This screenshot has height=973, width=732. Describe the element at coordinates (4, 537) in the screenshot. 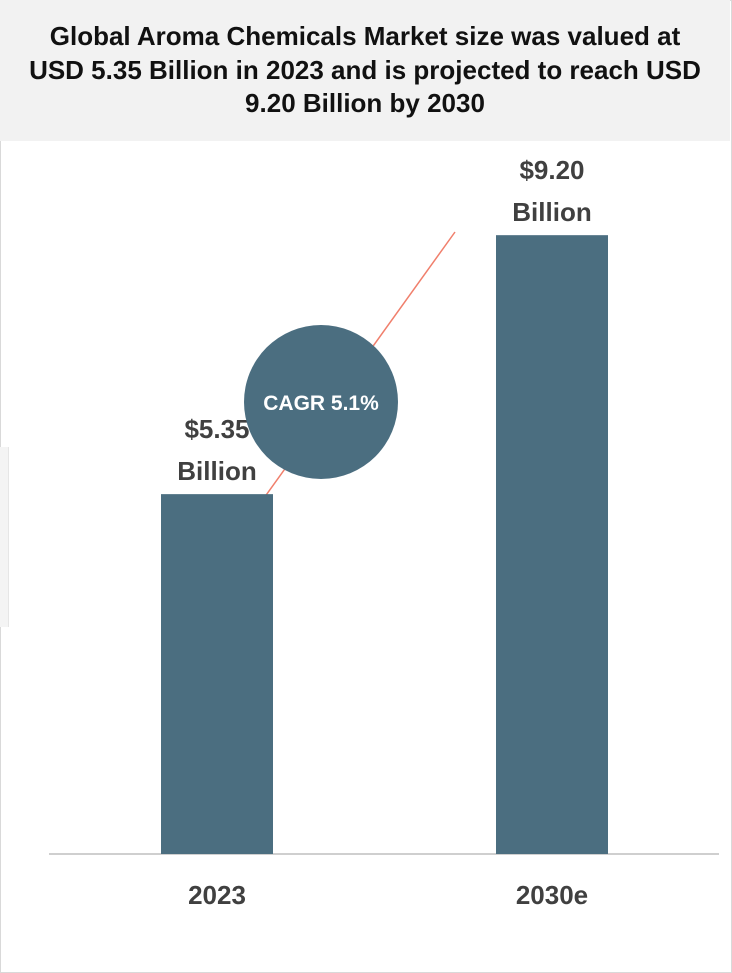

I see `side-tab` at that location.